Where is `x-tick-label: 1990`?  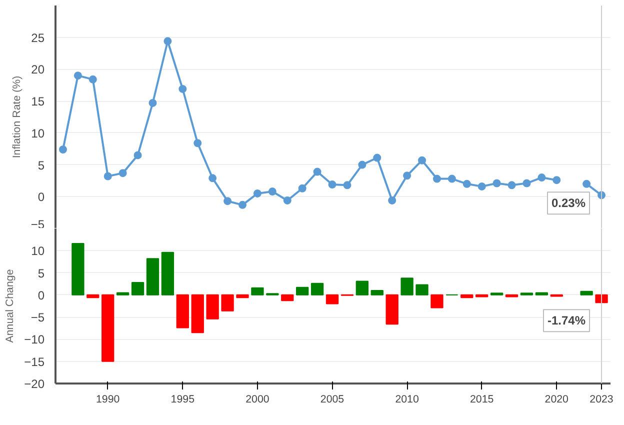 x-tick-label: 1990 is located at coordinates (108, 400).